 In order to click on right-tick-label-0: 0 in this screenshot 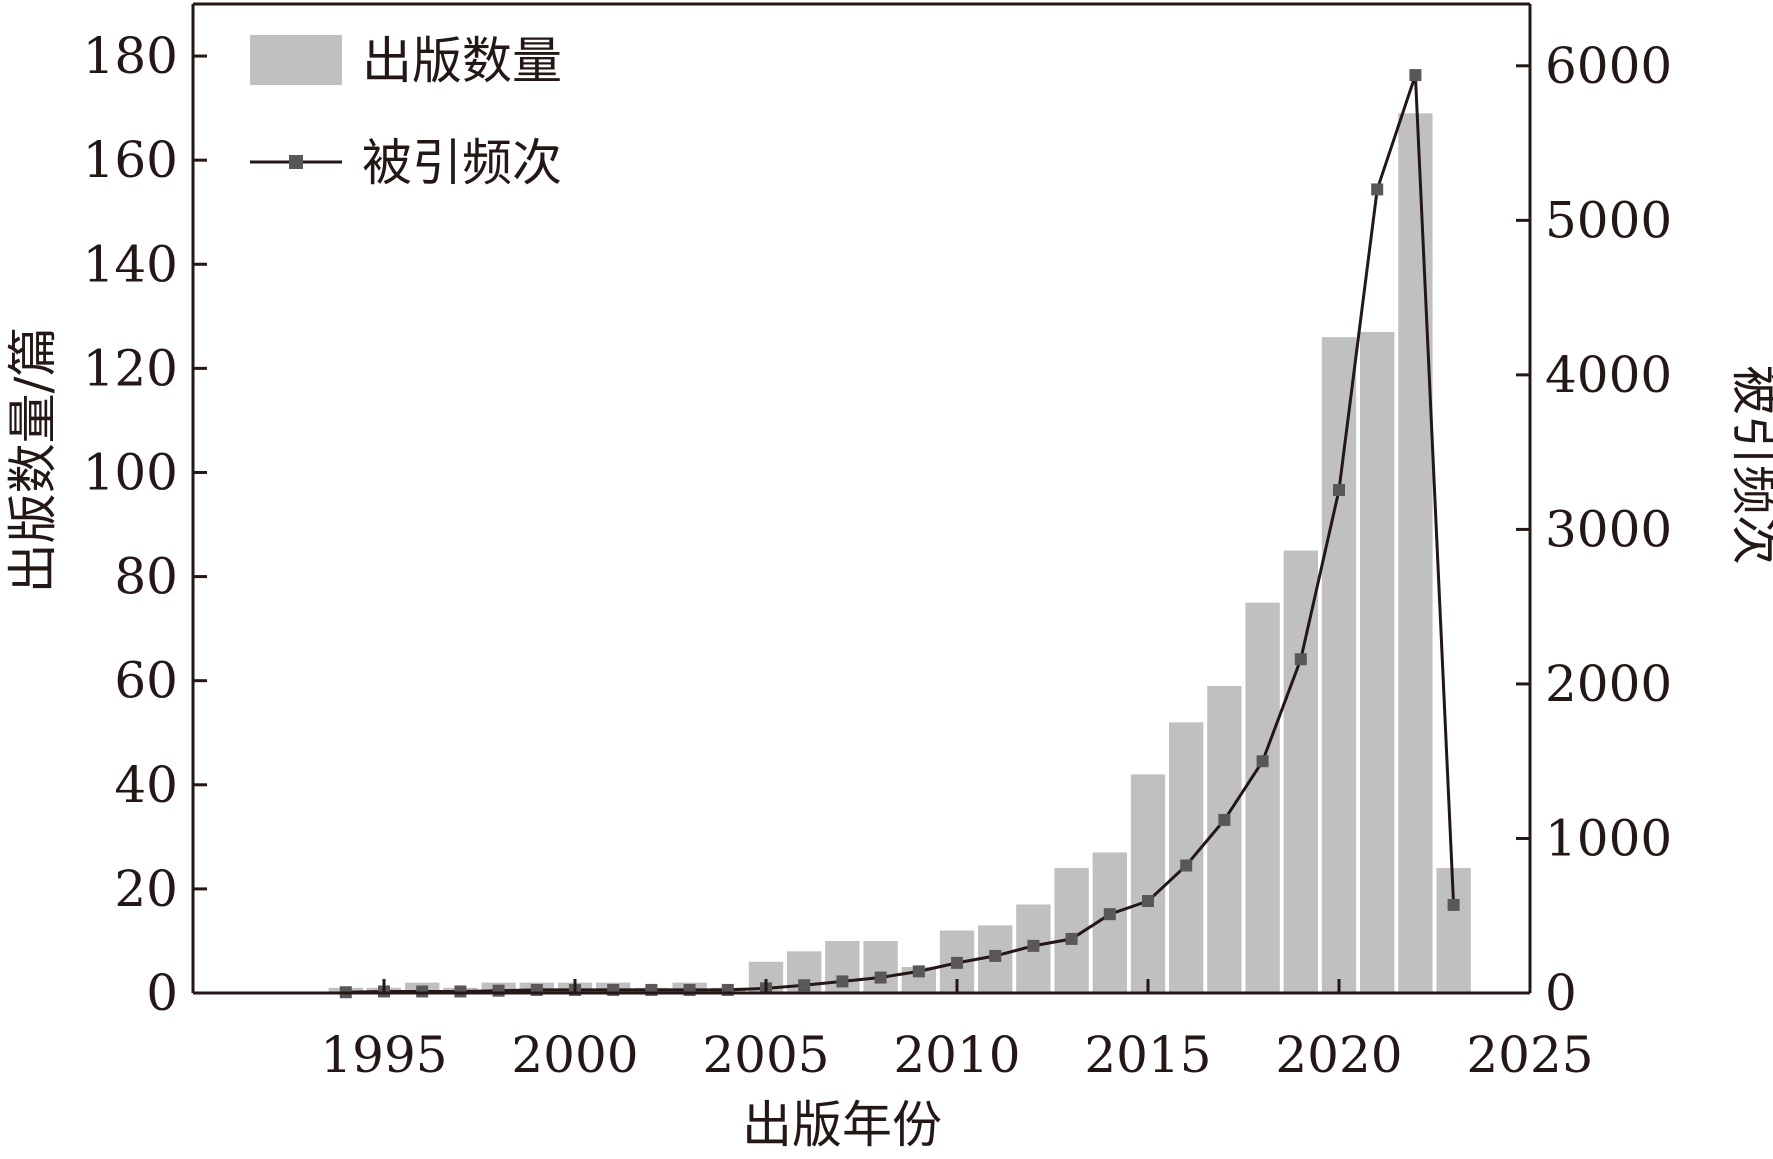, I will do `click(1561, 993)`.